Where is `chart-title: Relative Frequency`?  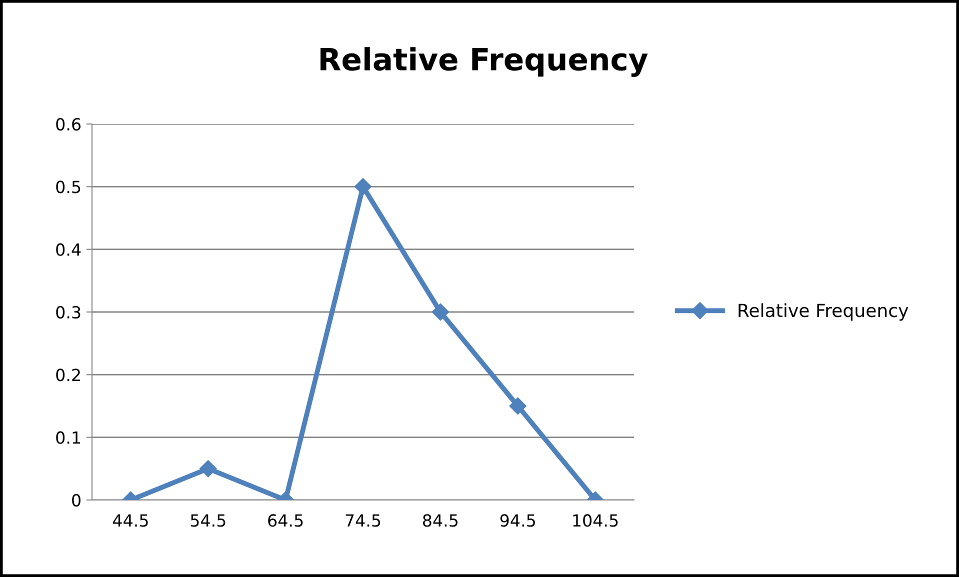 chart-title: Relative Frequency is located at coordinates (484, 62).